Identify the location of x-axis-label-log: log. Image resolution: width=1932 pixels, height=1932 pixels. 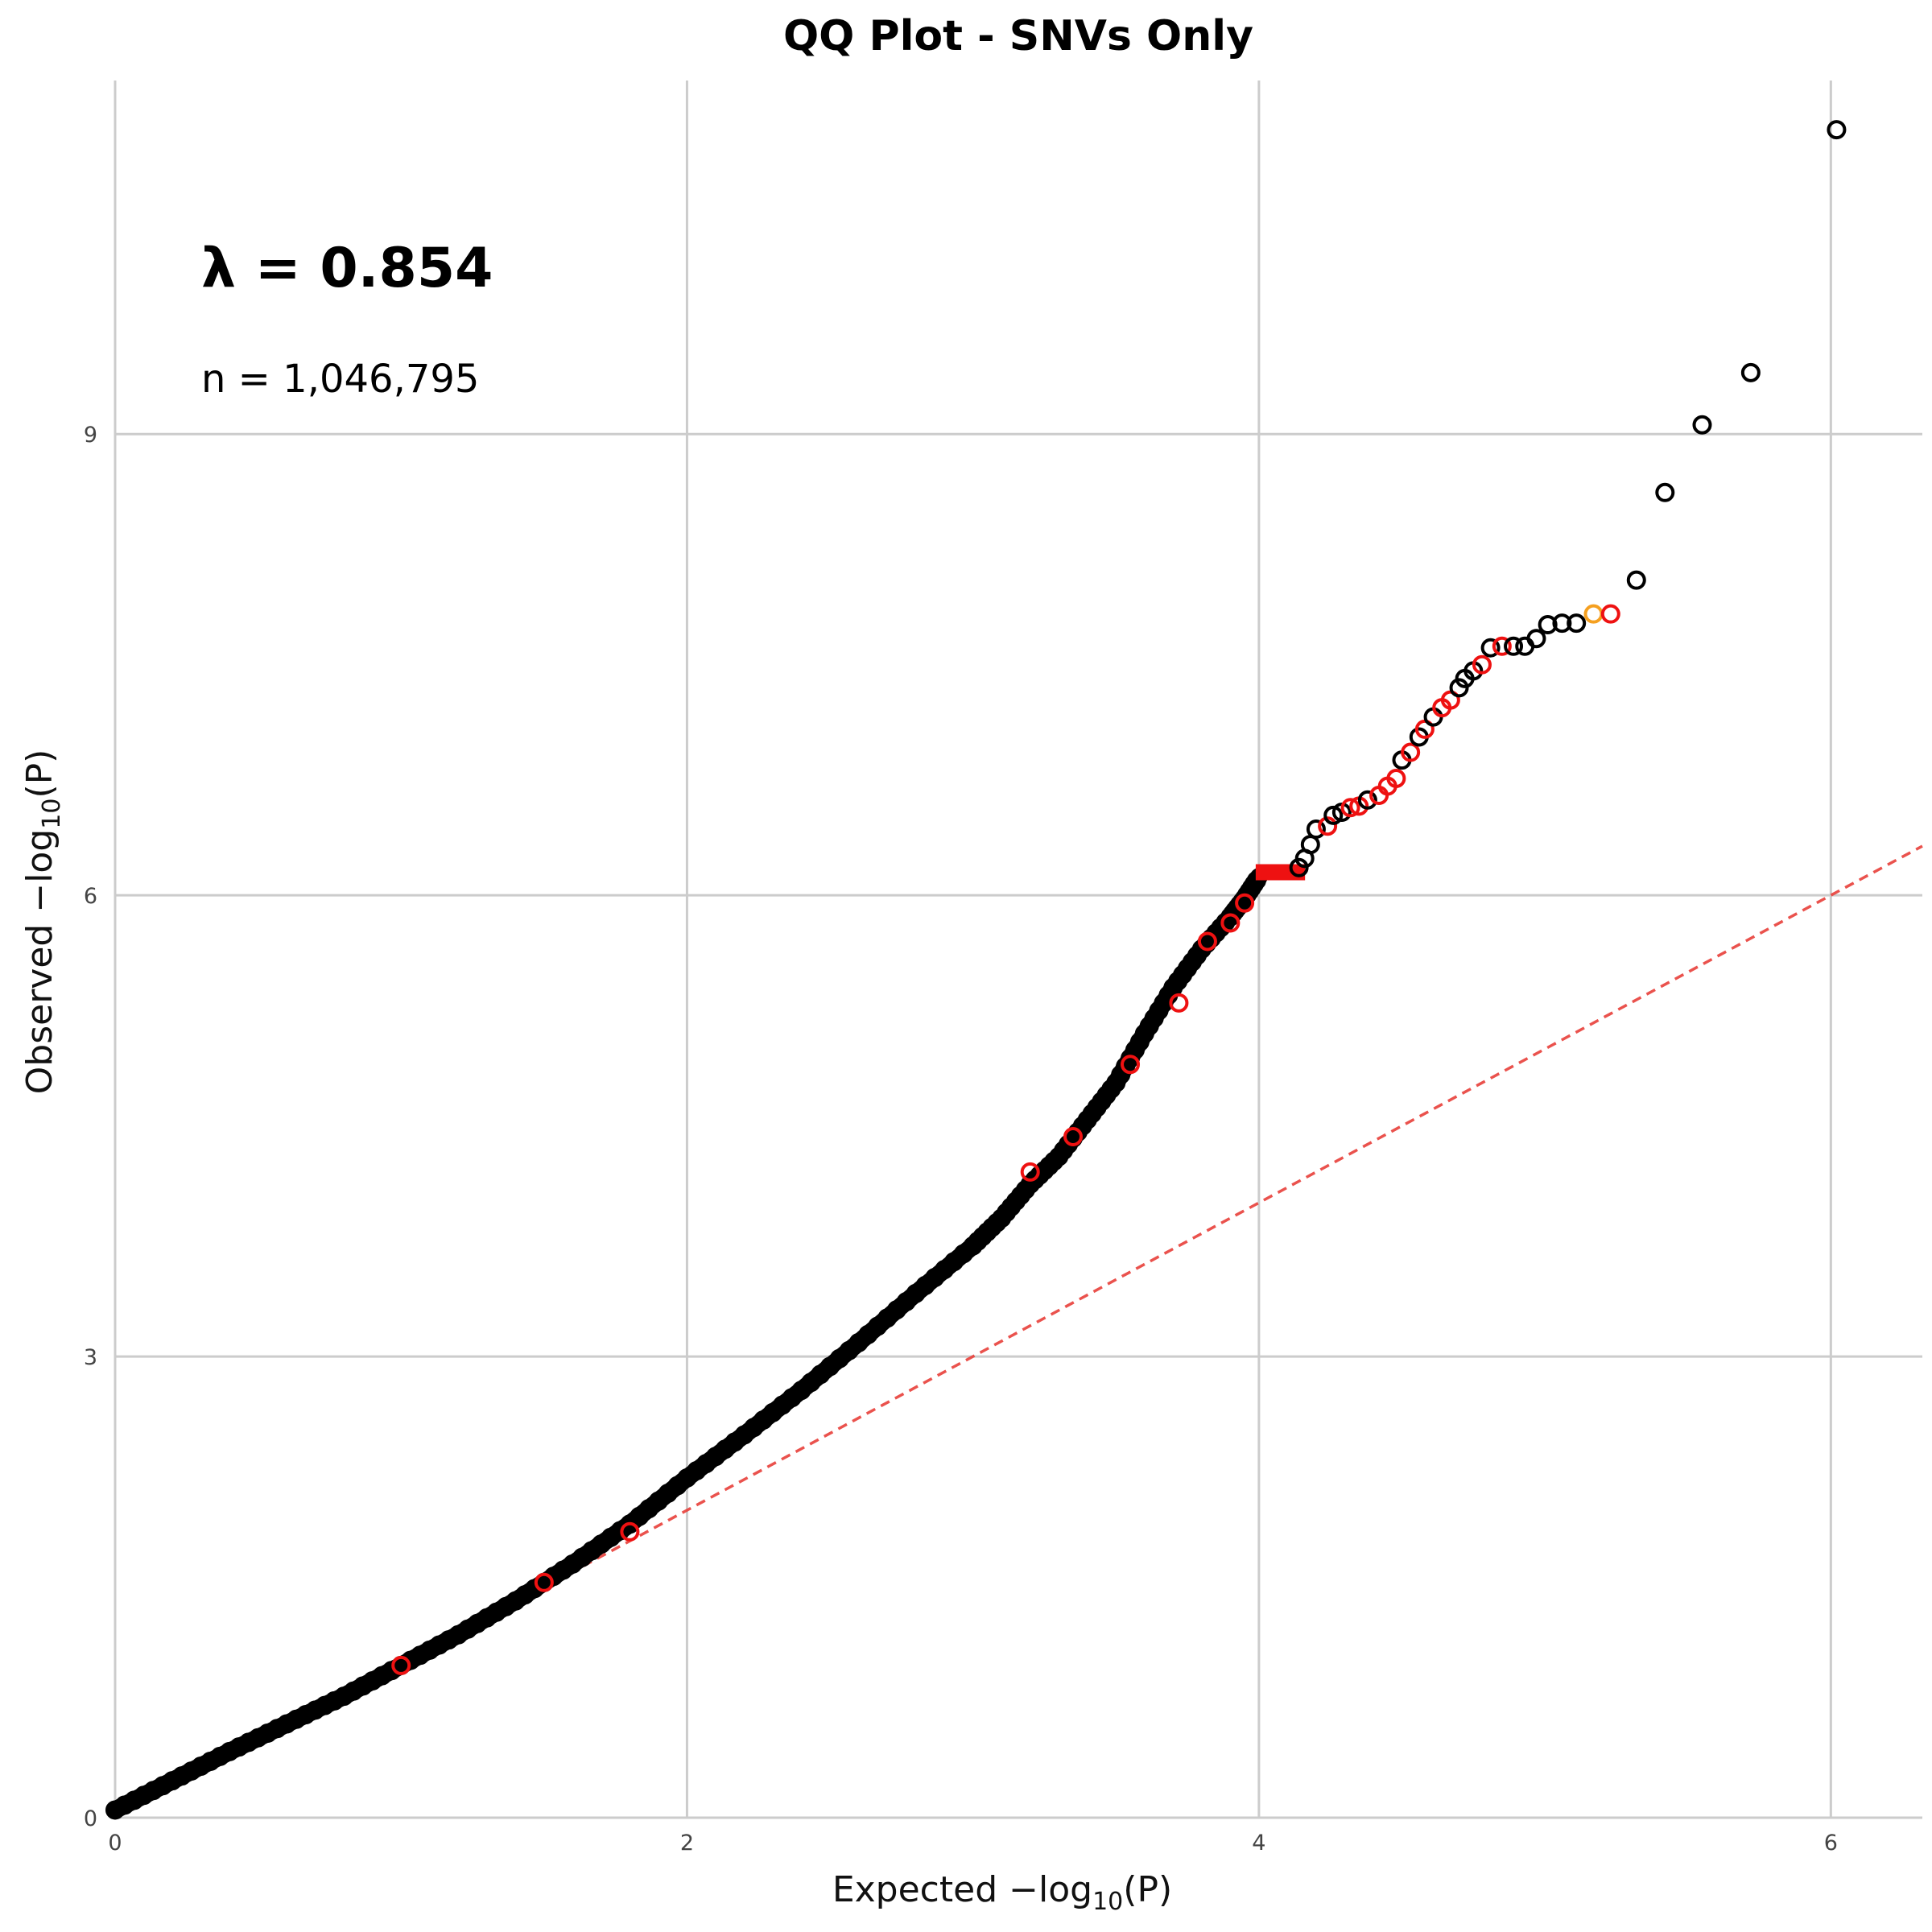
(1065, 1889).